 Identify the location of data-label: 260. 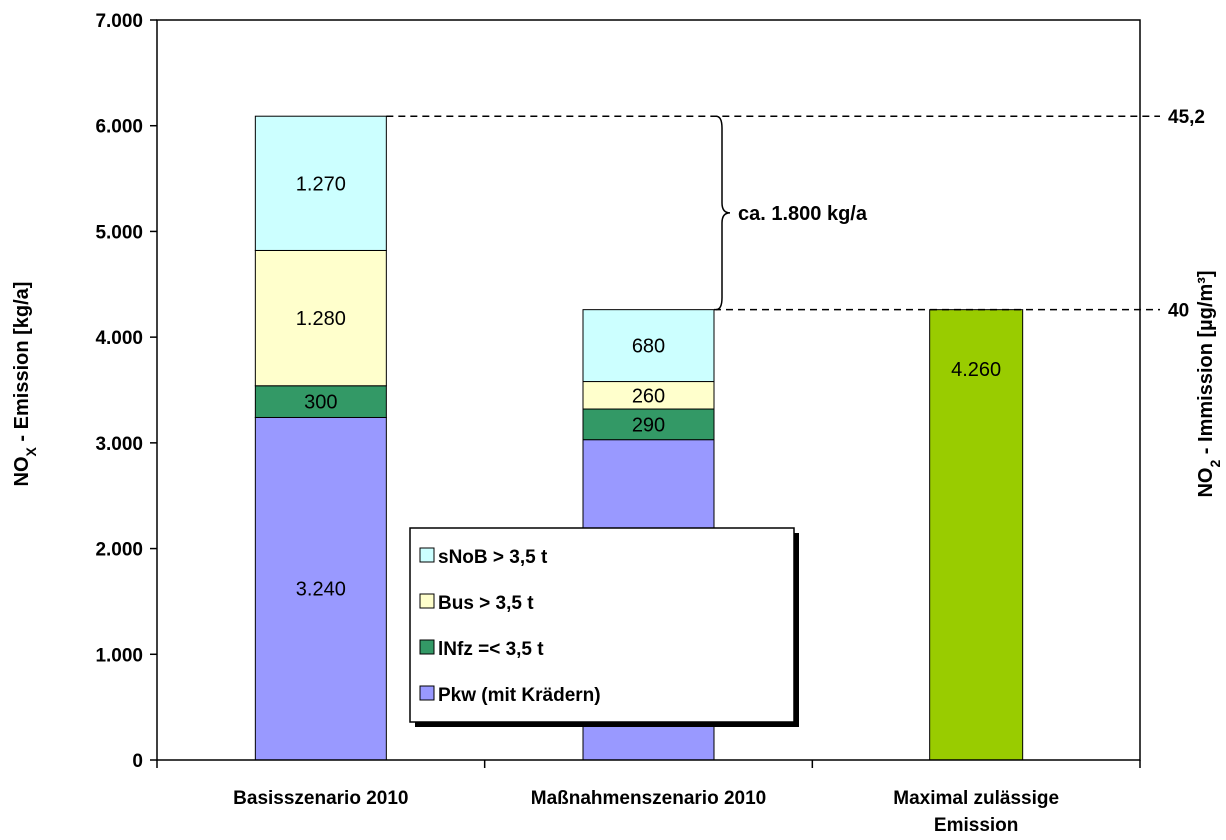
(648, 396).